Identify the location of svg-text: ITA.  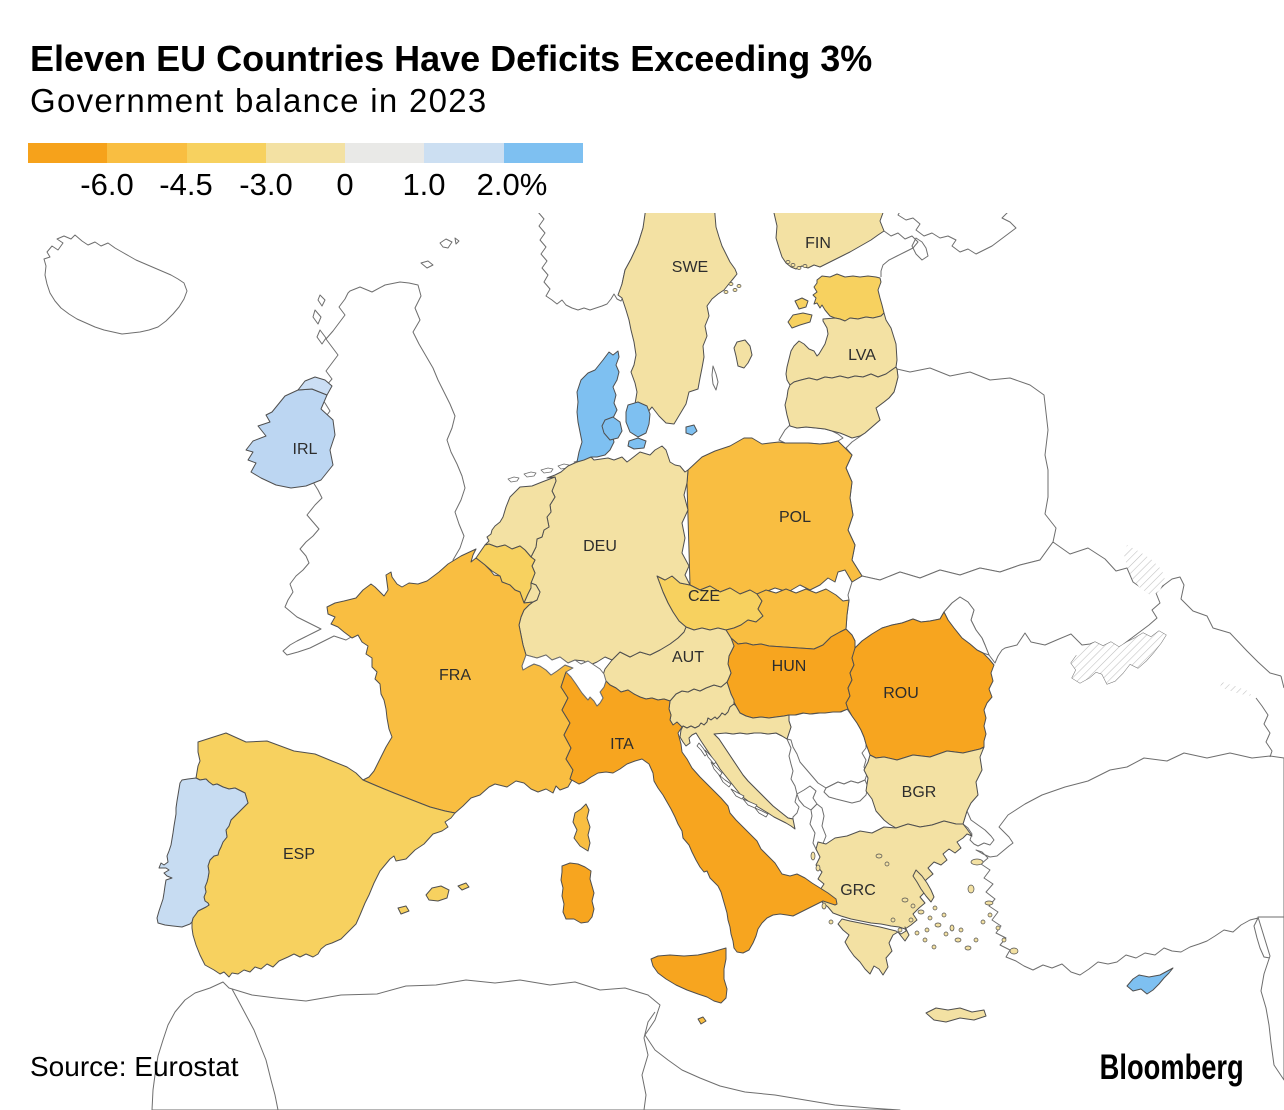
(622, 744).